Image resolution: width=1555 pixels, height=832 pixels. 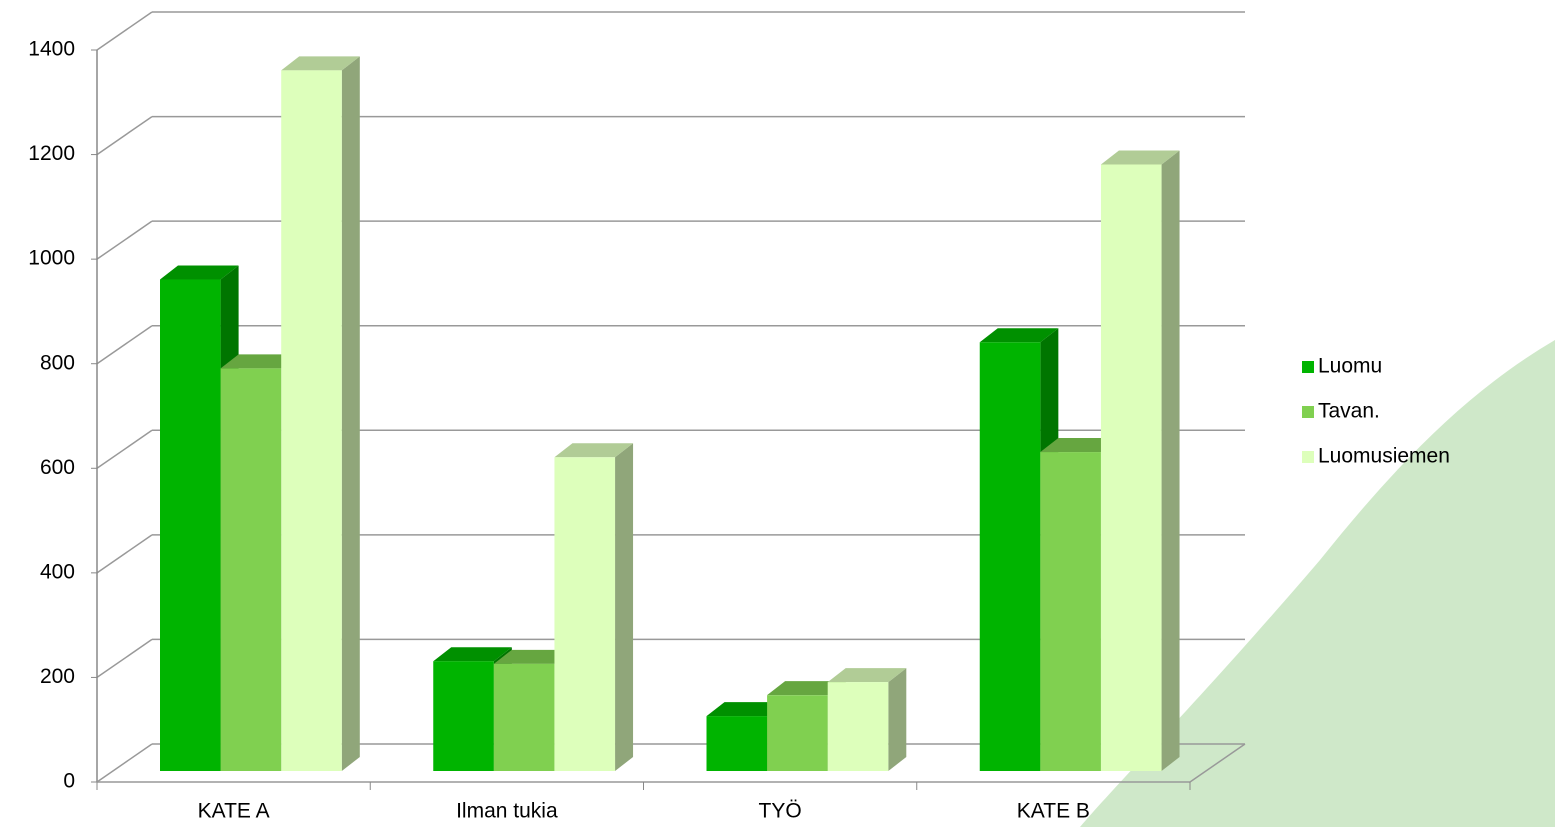 What do you see at coordinates (57, 467) in the screenshot?
I see `y-tick-label: 600` at bounding box center [57, 467].